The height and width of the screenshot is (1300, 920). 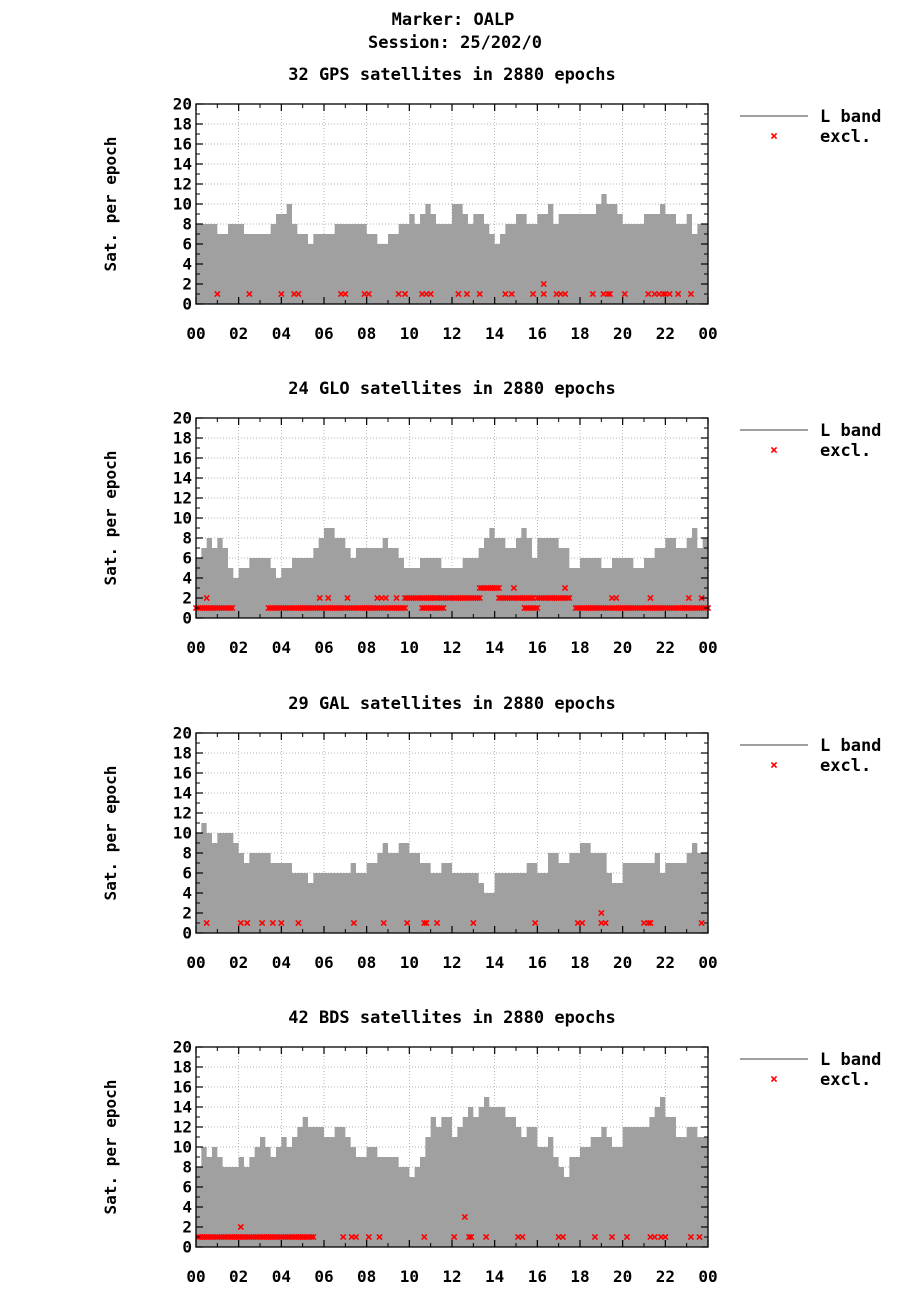 I want to click on l-band-area, so click(x=452, y=1172).